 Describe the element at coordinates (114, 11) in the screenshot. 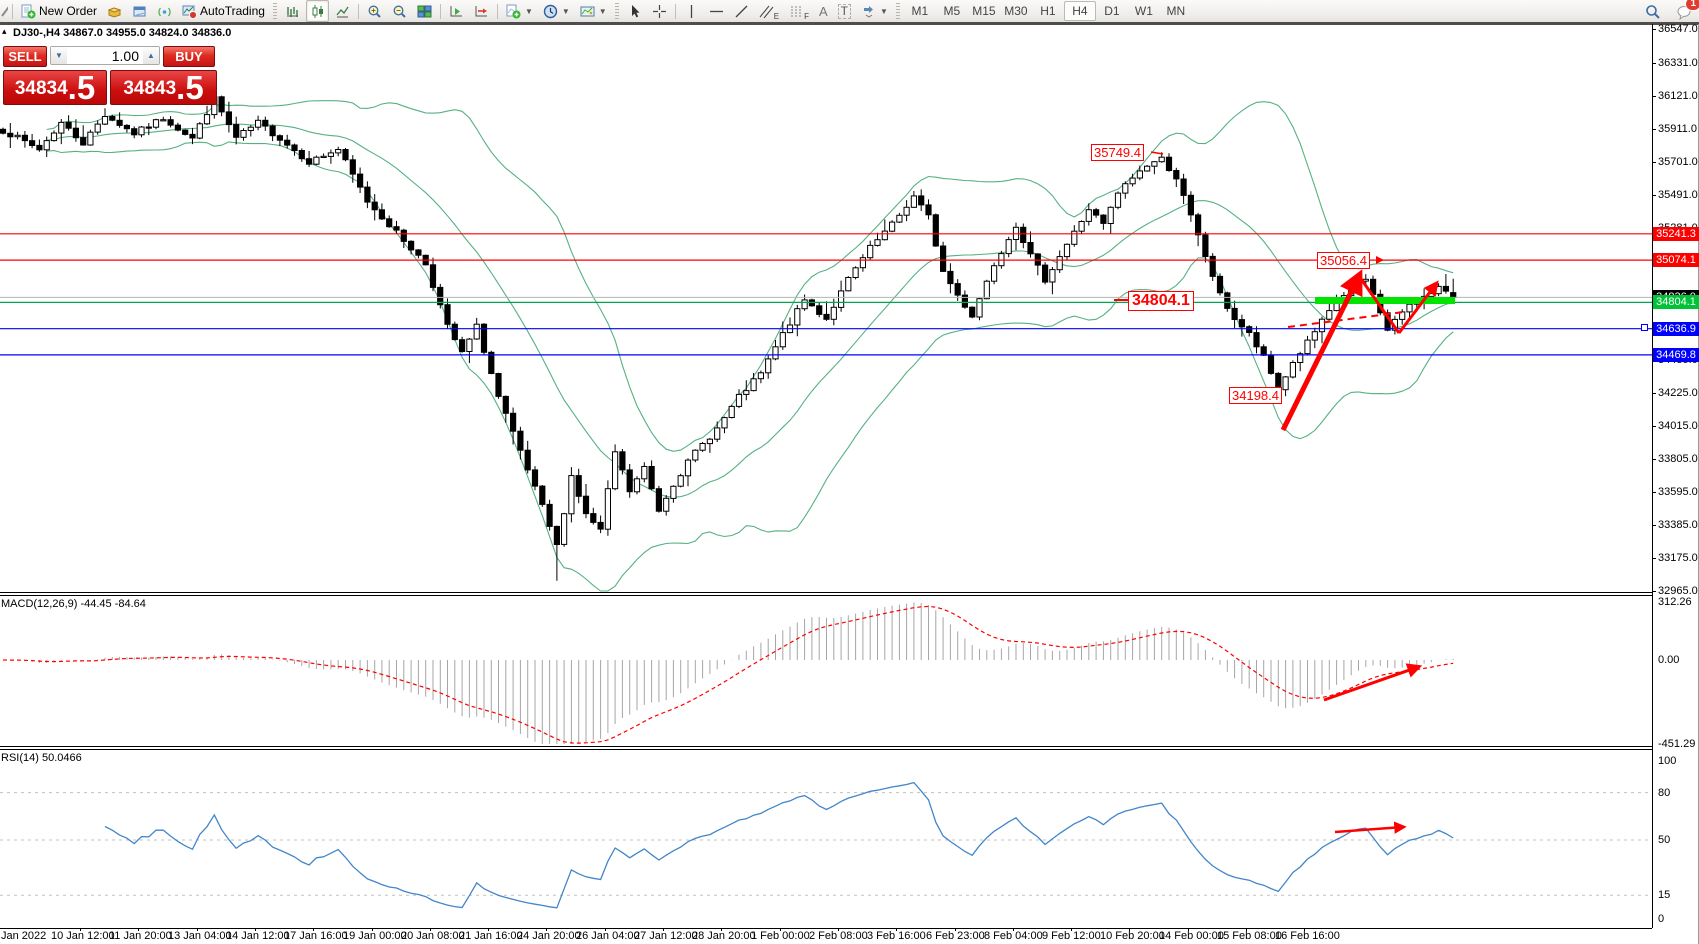

I see `market-watch-button` at that location.